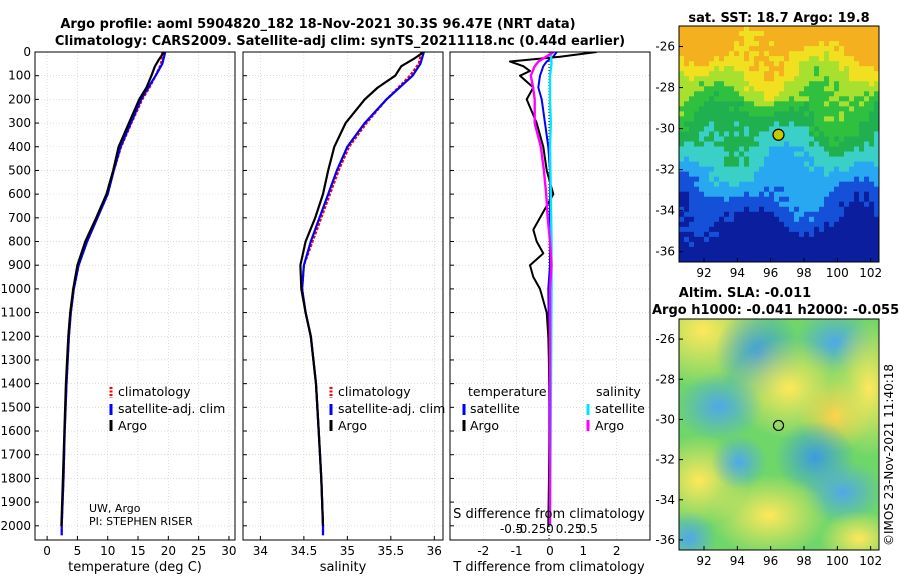  Describe the element at coordinates (620, 408) in the screenshot. I see `legend-label-s-satellite: satellite` at that location.